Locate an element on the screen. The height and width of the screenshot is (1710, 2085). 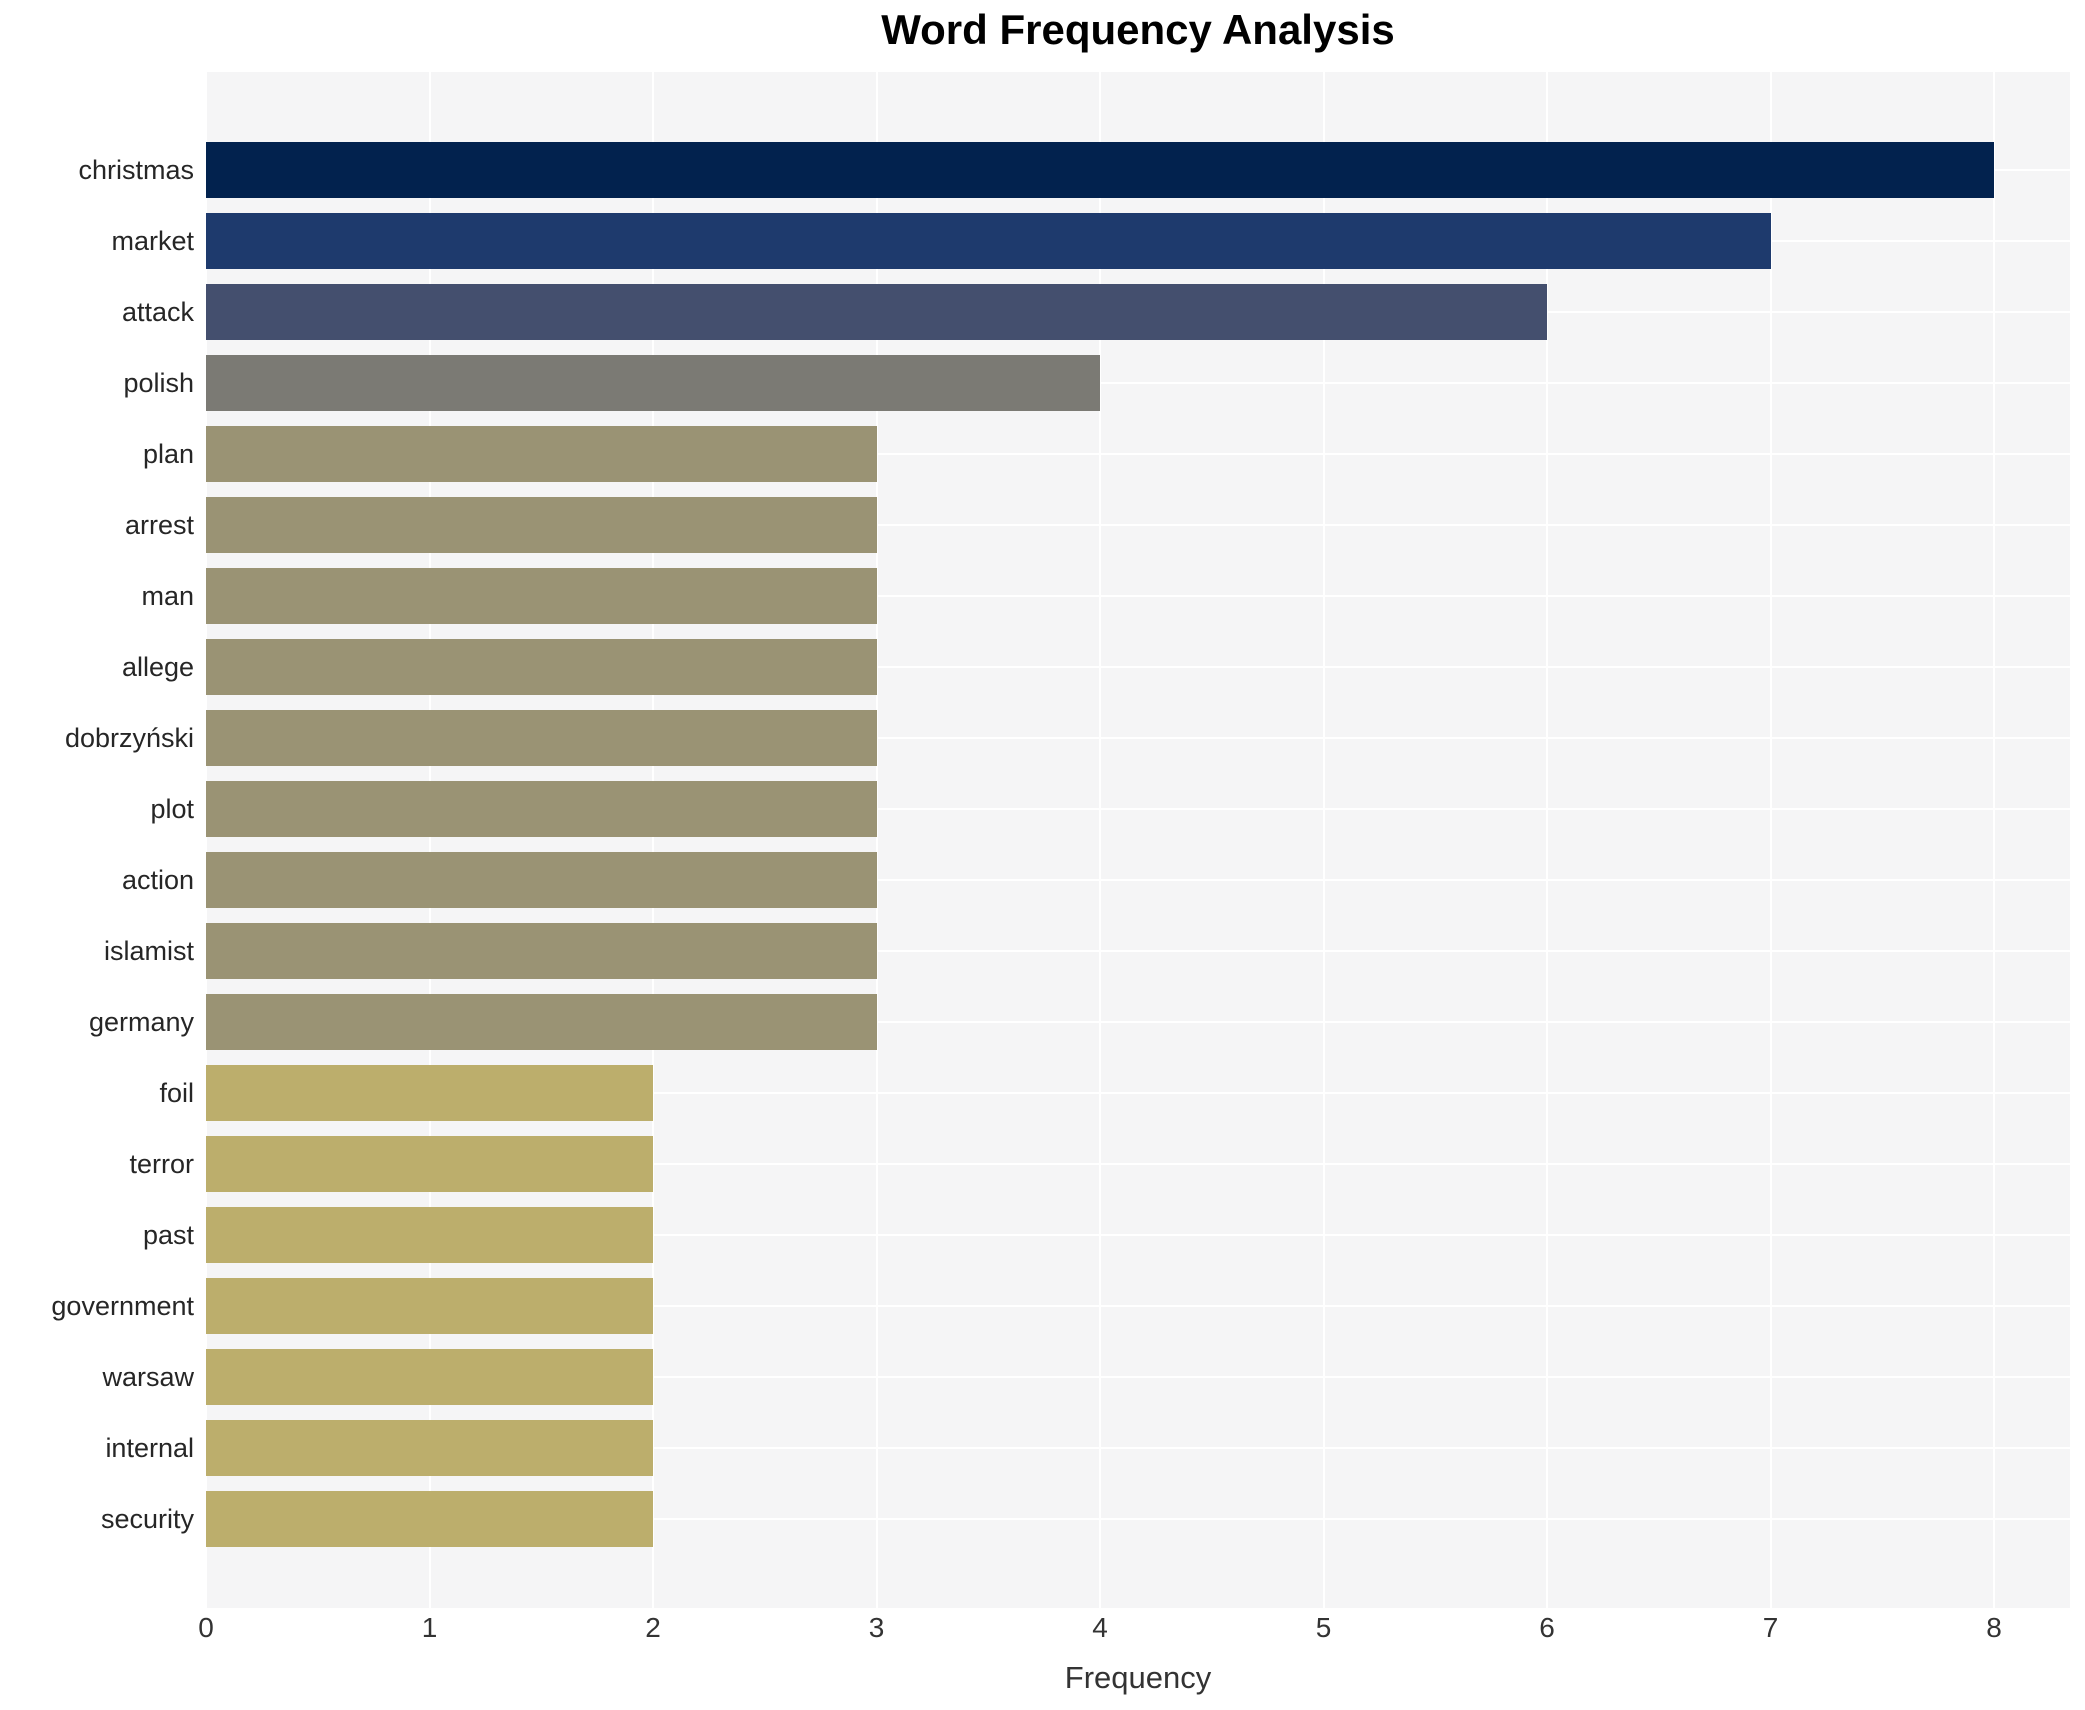
bar-government is located at coordinates (429, 1306).